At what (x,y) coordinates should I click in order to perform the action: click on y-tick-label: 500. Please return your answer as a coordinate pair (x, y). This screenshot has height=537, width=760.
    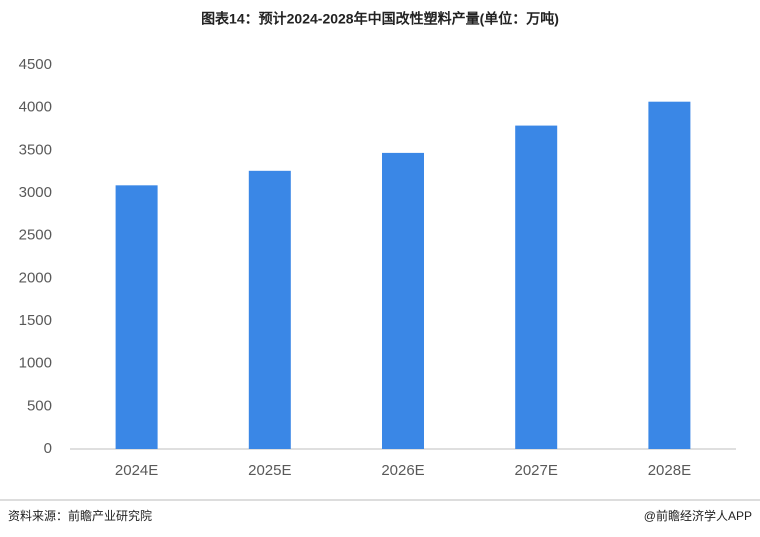
    Looking at the image, I should click on (39, 405).